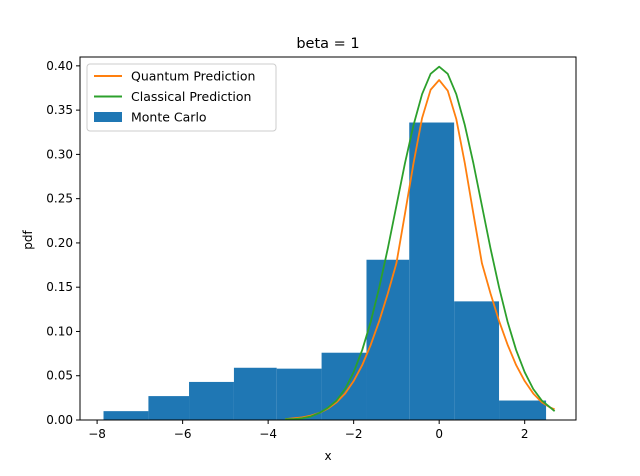 The height and width of the screenshot is (476, 640). What do you see at coordinates (108, 117) in the screenshot?
I see `legend-swatch-patch` at bounding box center [108, 117].